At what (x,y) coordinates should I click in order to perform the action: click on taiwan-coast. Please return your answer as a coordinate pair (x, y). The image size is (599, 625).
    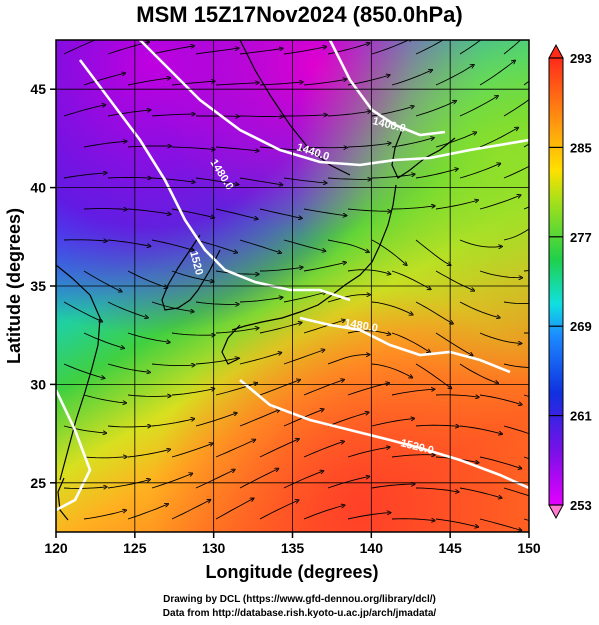
    Looking at the image, I should click on (63, 499).